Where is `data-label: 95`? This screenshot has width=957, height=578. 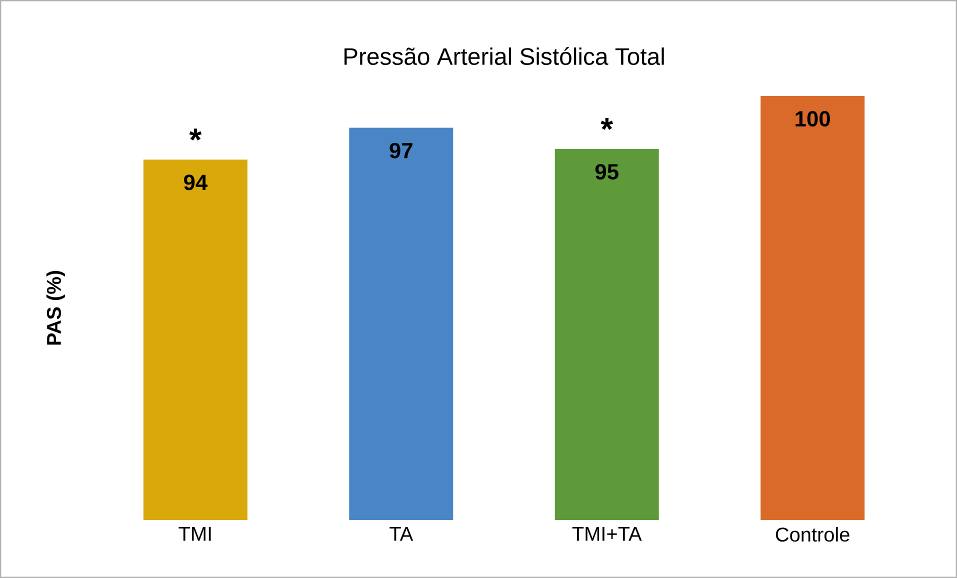
data-label: 95 is located at coordinates (606, 172).